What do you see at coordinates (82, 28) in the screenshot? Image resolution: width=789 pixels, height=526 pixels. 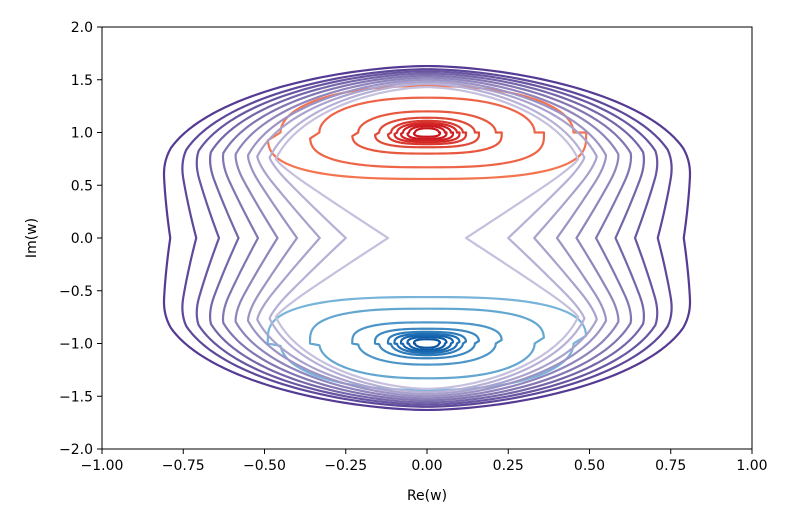 I see `y-tick-label: 2.0` at bounding box center [82, 28].